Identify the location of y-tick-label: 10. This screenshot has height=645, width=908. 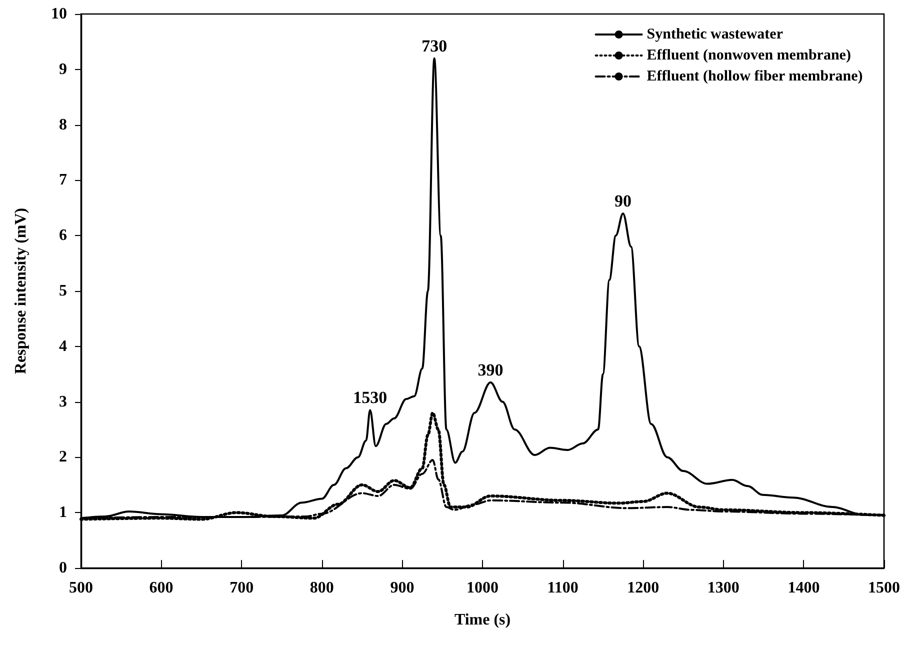
(59, 14).